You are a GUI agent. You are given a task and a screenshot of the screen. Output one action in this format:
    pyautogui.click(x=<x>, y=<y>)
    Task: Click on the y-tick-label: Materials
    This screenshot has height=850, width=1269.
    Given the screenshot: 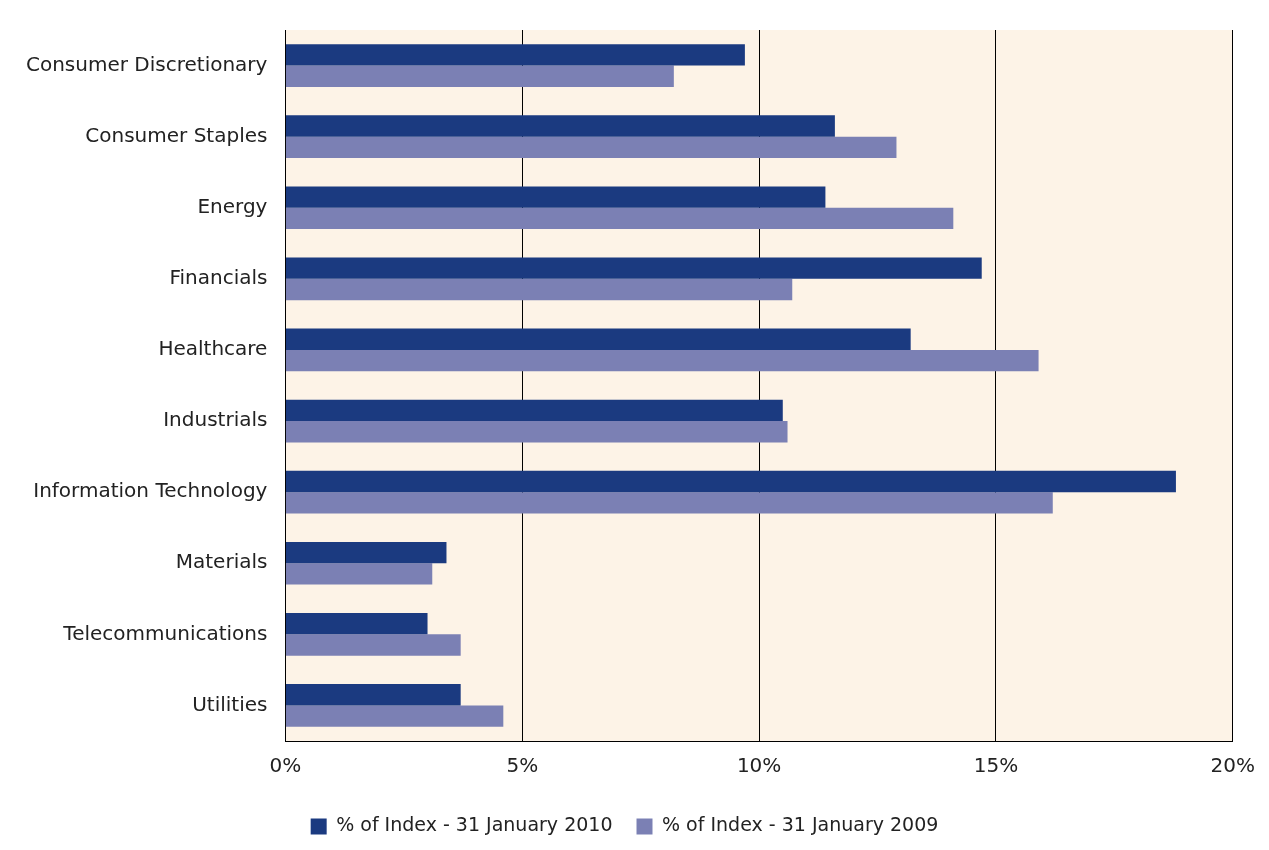 What is the action you would take?
    pyautogui.click(x=221, y=561)
    